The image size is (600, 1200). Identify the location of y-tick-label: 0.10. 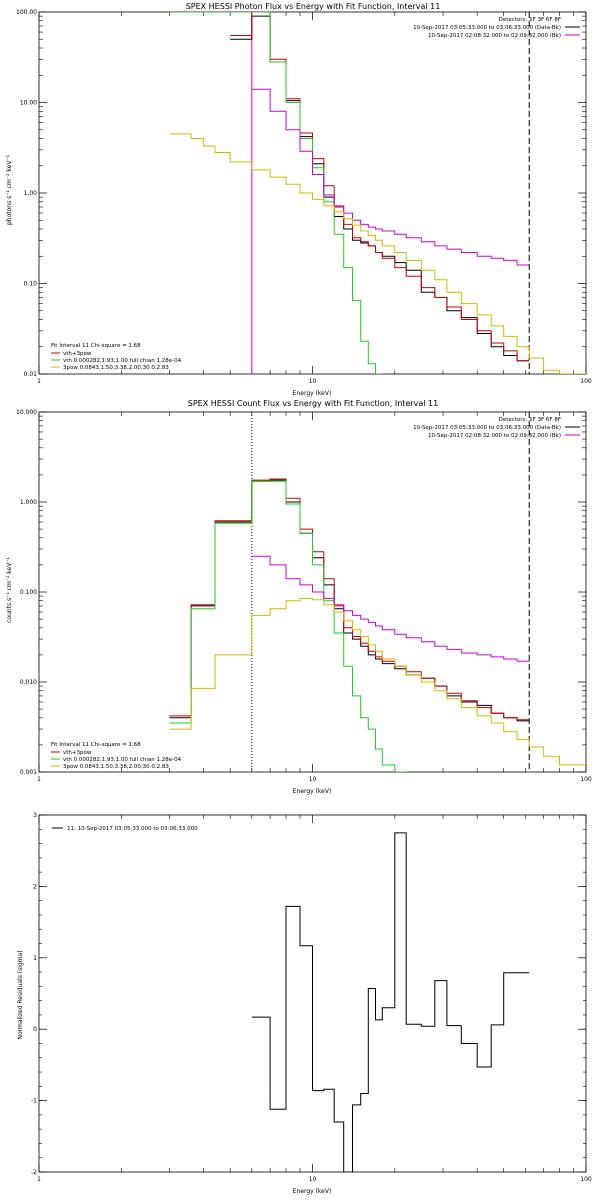
(31, 284).